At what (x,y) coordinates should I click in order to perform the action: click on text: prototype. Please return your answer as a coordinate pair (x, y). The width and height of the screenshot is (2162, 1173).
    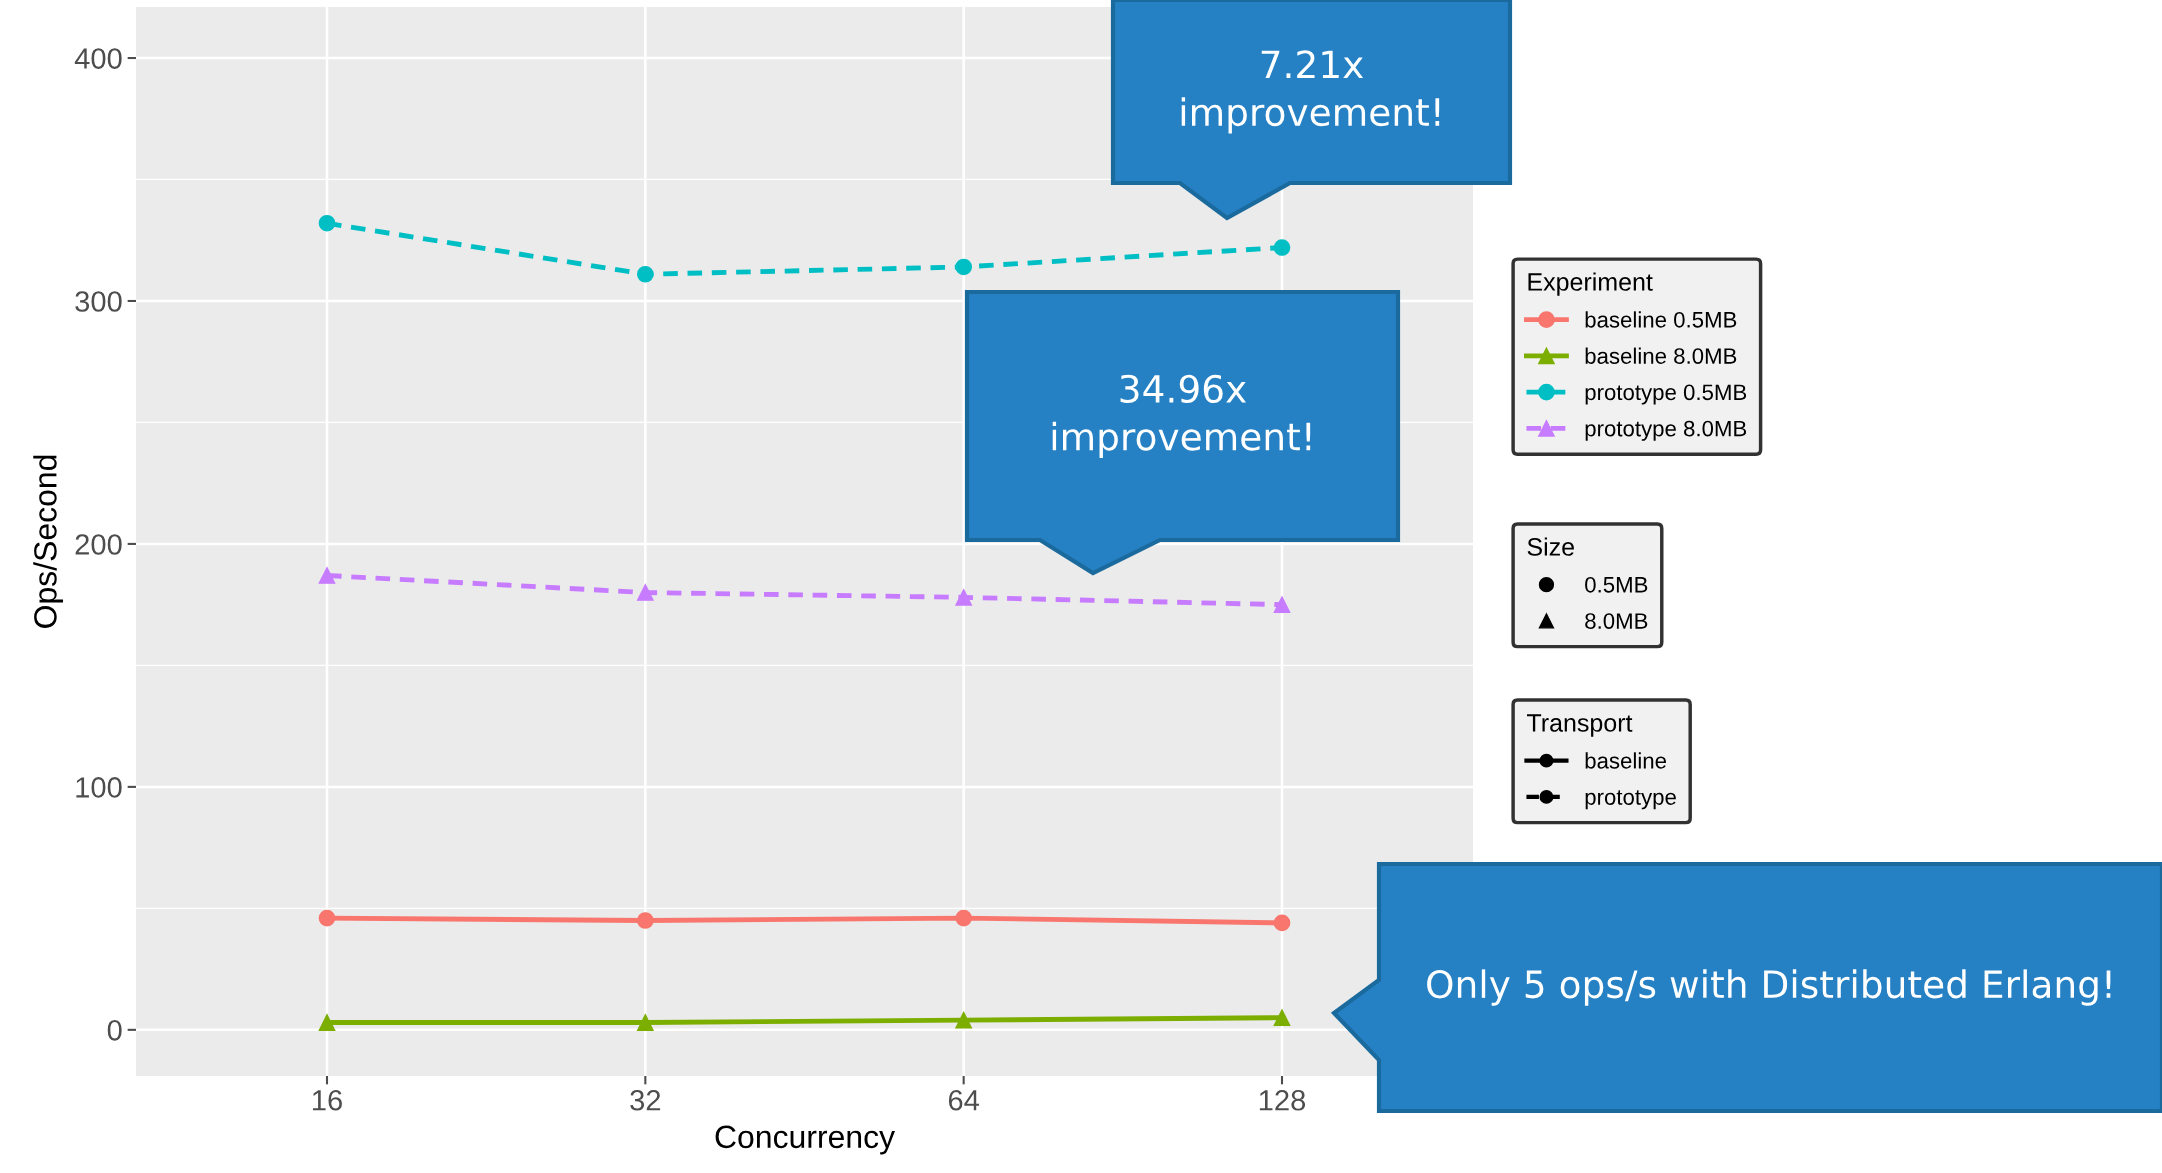
    Looking at the image, I should click on (1630, 800).